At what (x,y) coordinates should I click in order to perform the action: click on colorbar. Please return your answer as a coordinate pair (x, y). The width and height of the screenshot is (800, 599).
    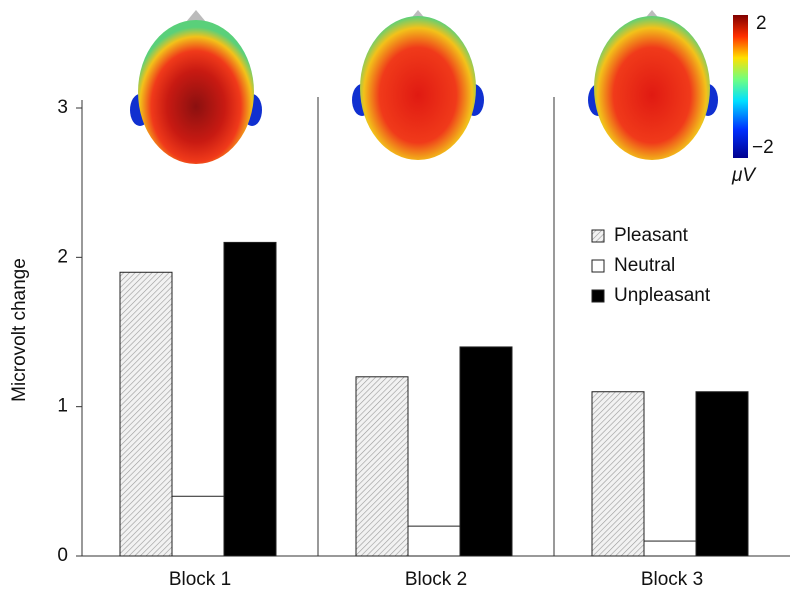
    Looking at the image, I should click on (740, 86).